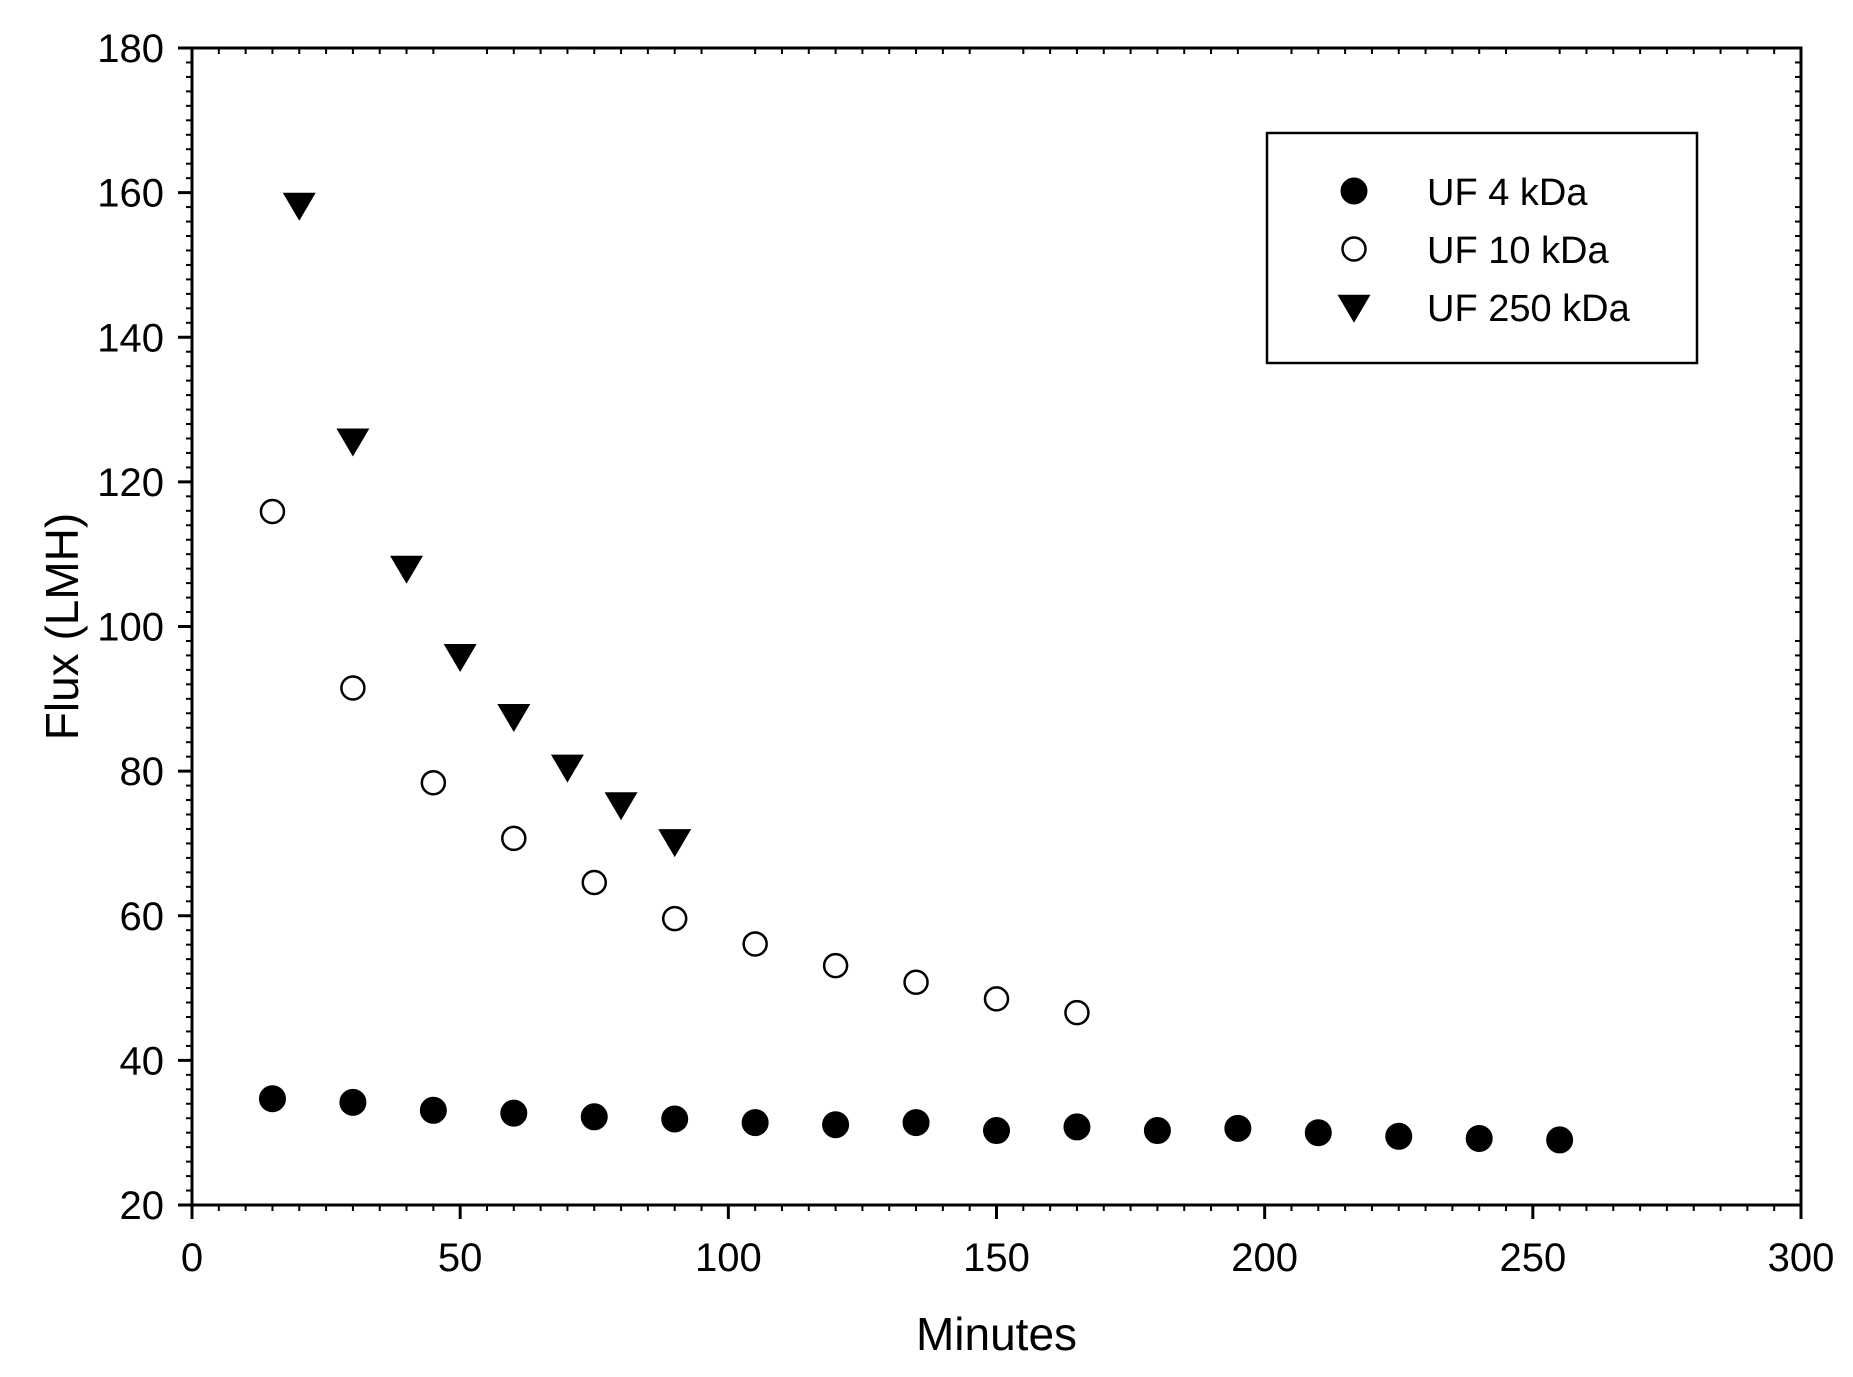 This screenshot has width=1853, height=1377. What do you see at coordinates (1264, 1258) in the screenshot?
I see `x-tick-label: 200` at bounding box center [1264, 1258].